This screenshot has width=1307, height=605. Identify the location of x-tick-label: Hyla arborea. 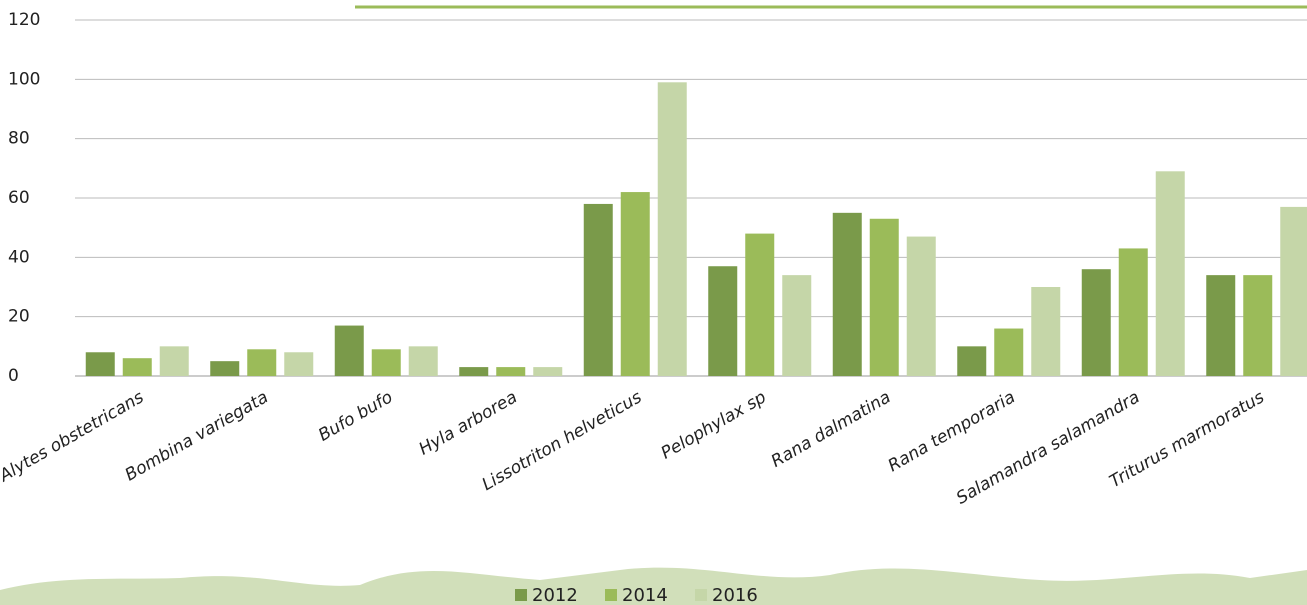
(468, 423).